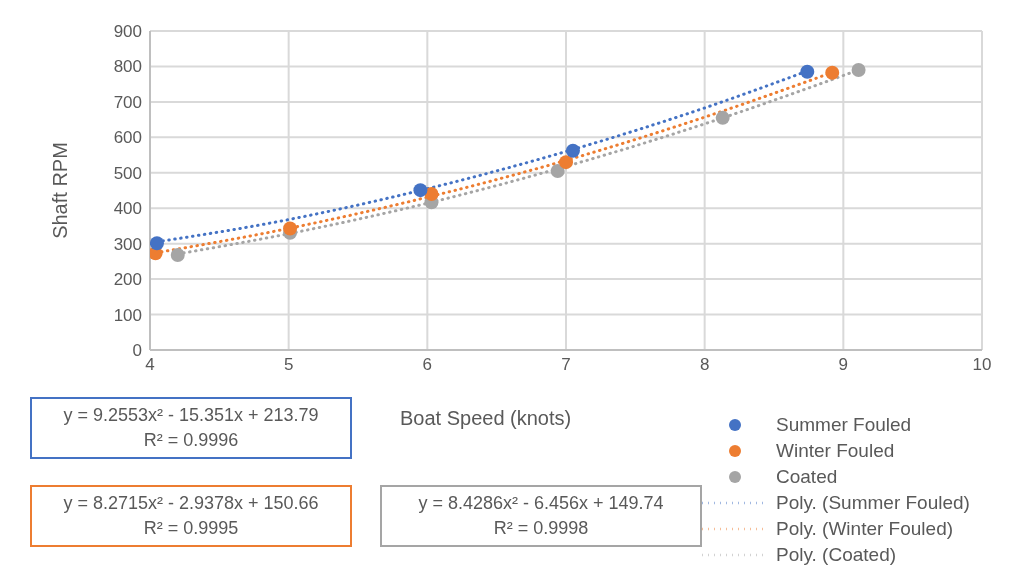  I want to click on y-tick-label: 400, so click(127, 209).